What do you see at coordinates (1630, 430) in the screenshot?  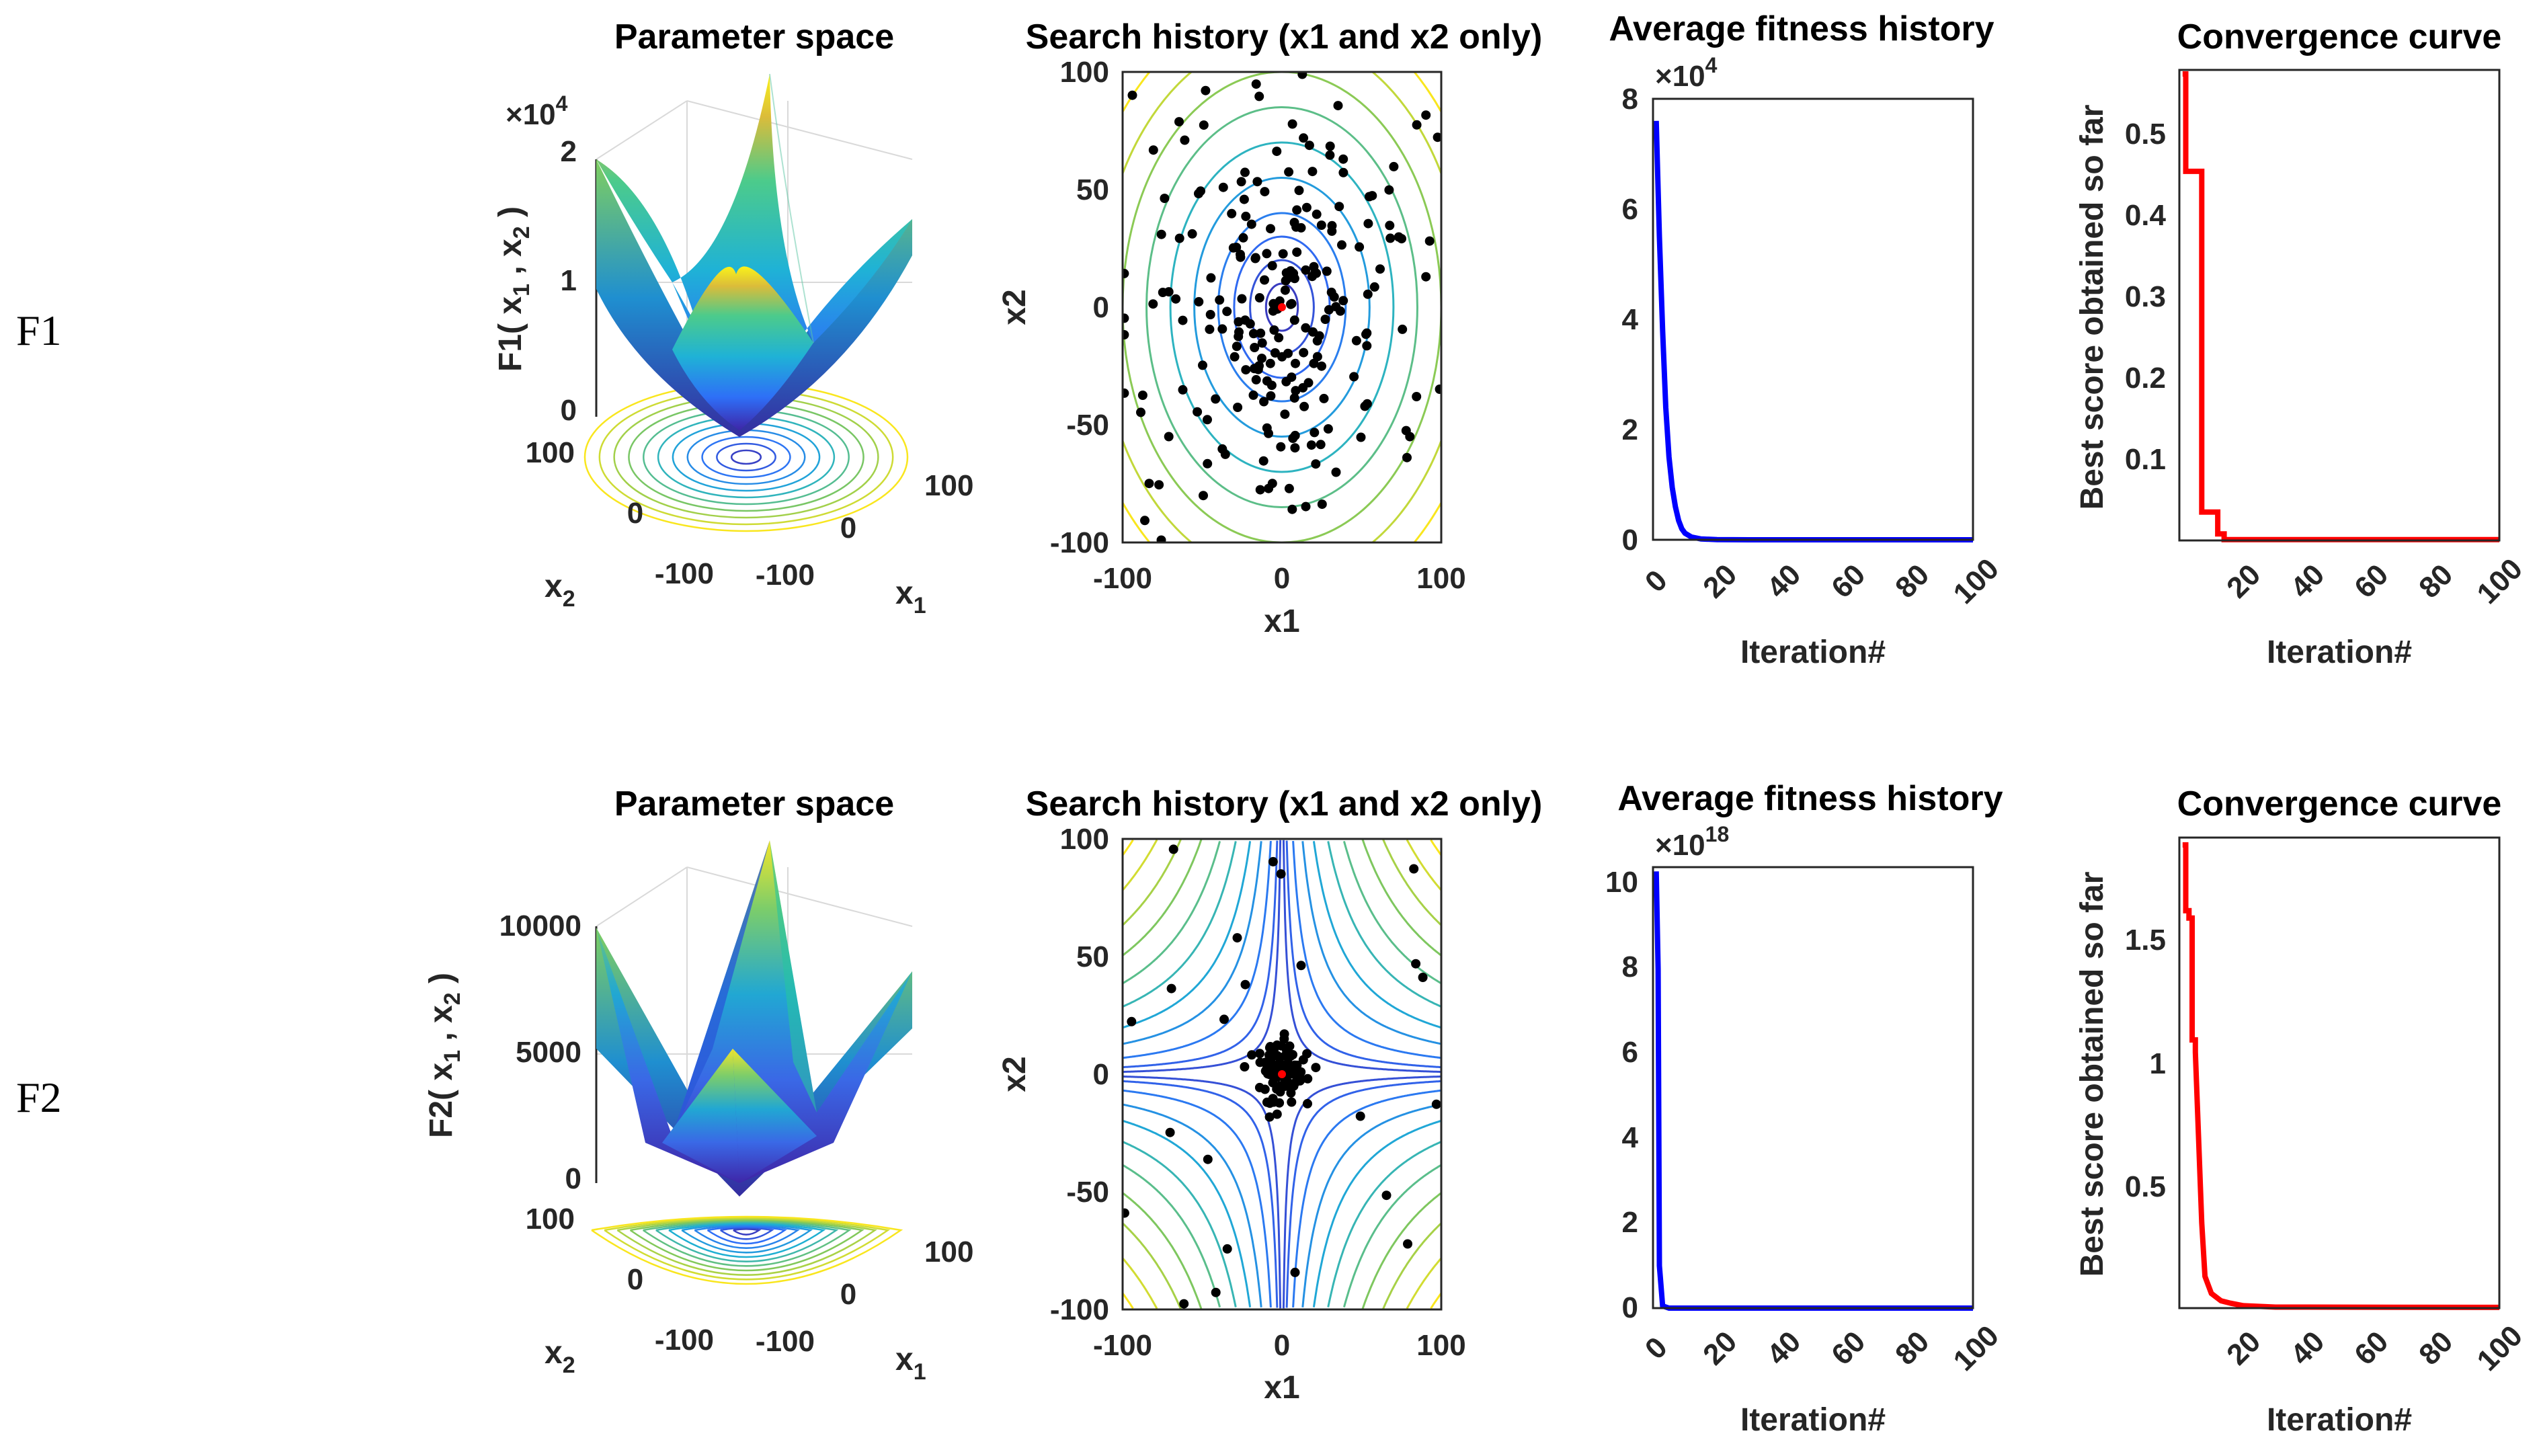 I see `y-tick: 2` at bounding box center [1630, 430].